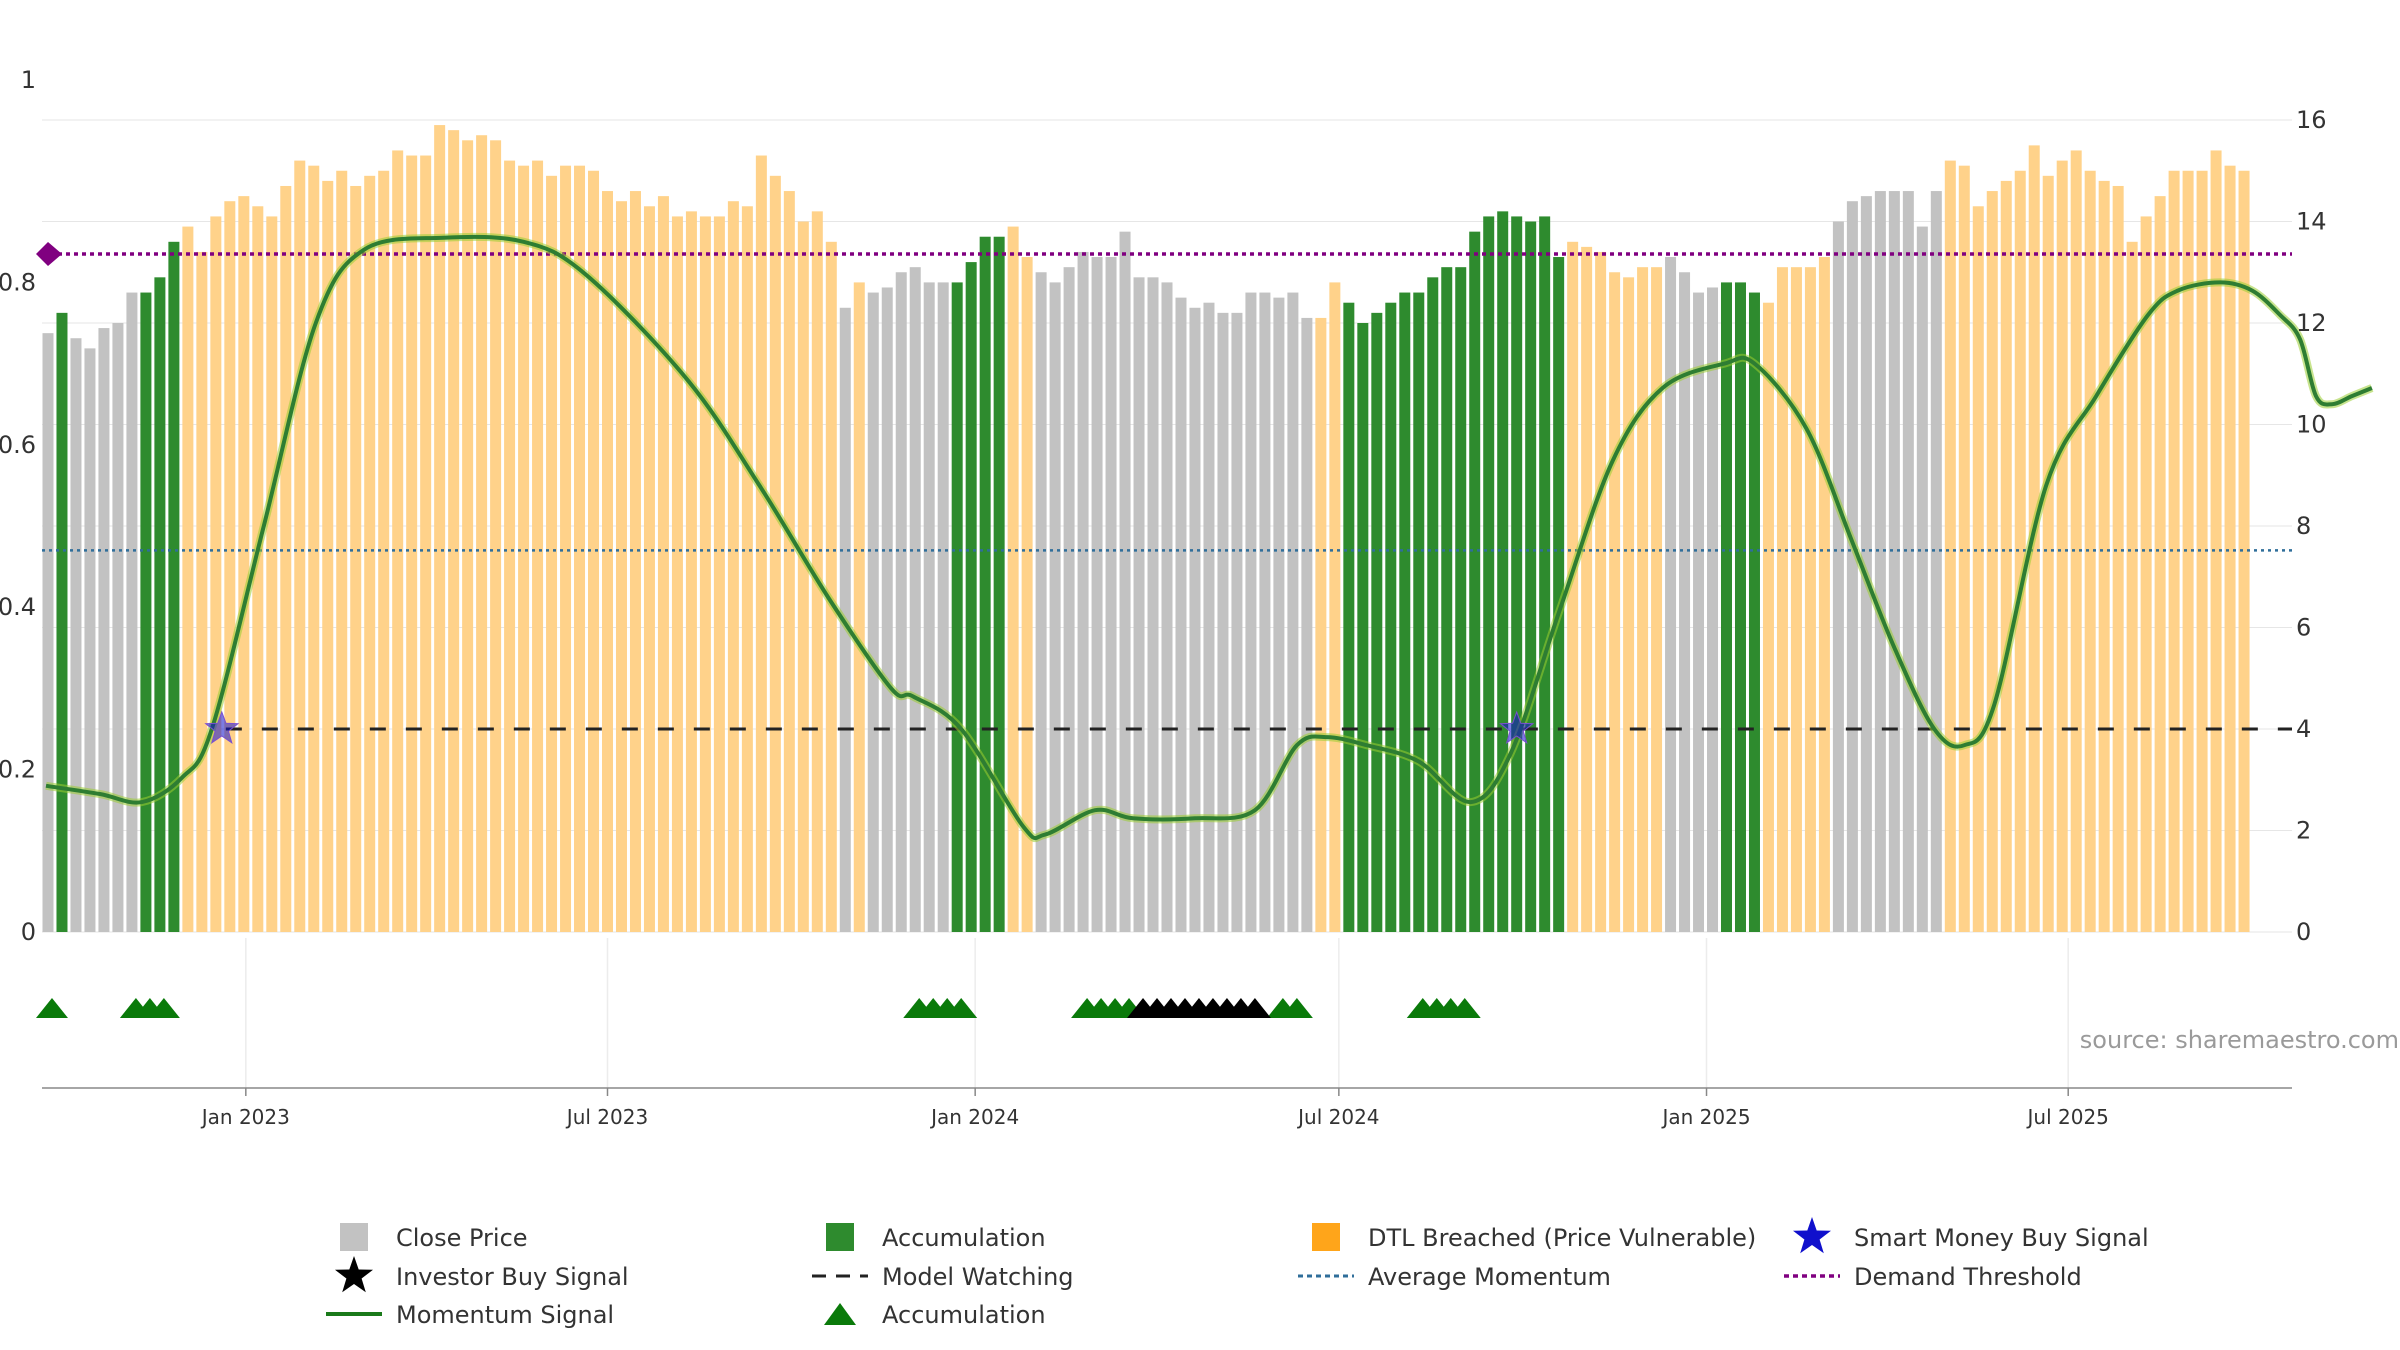 The image size is (2400, 1350). Describe the element at coordinates (18, 607) in the screenshot. I see `left-axis-tick-label: 0.4` at that location.